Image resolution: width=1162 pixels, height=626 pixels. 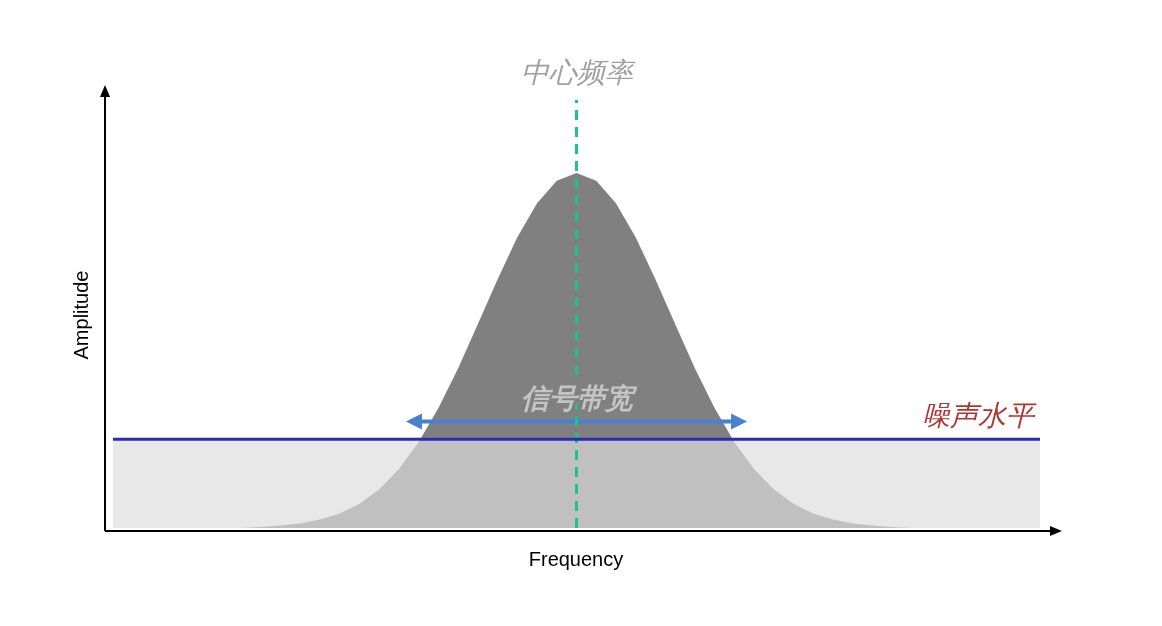 What do you see at coordinates (576, 559) in the screenshot?
I see `x-axis-title: Frequency` at bounding box center [576, 559].